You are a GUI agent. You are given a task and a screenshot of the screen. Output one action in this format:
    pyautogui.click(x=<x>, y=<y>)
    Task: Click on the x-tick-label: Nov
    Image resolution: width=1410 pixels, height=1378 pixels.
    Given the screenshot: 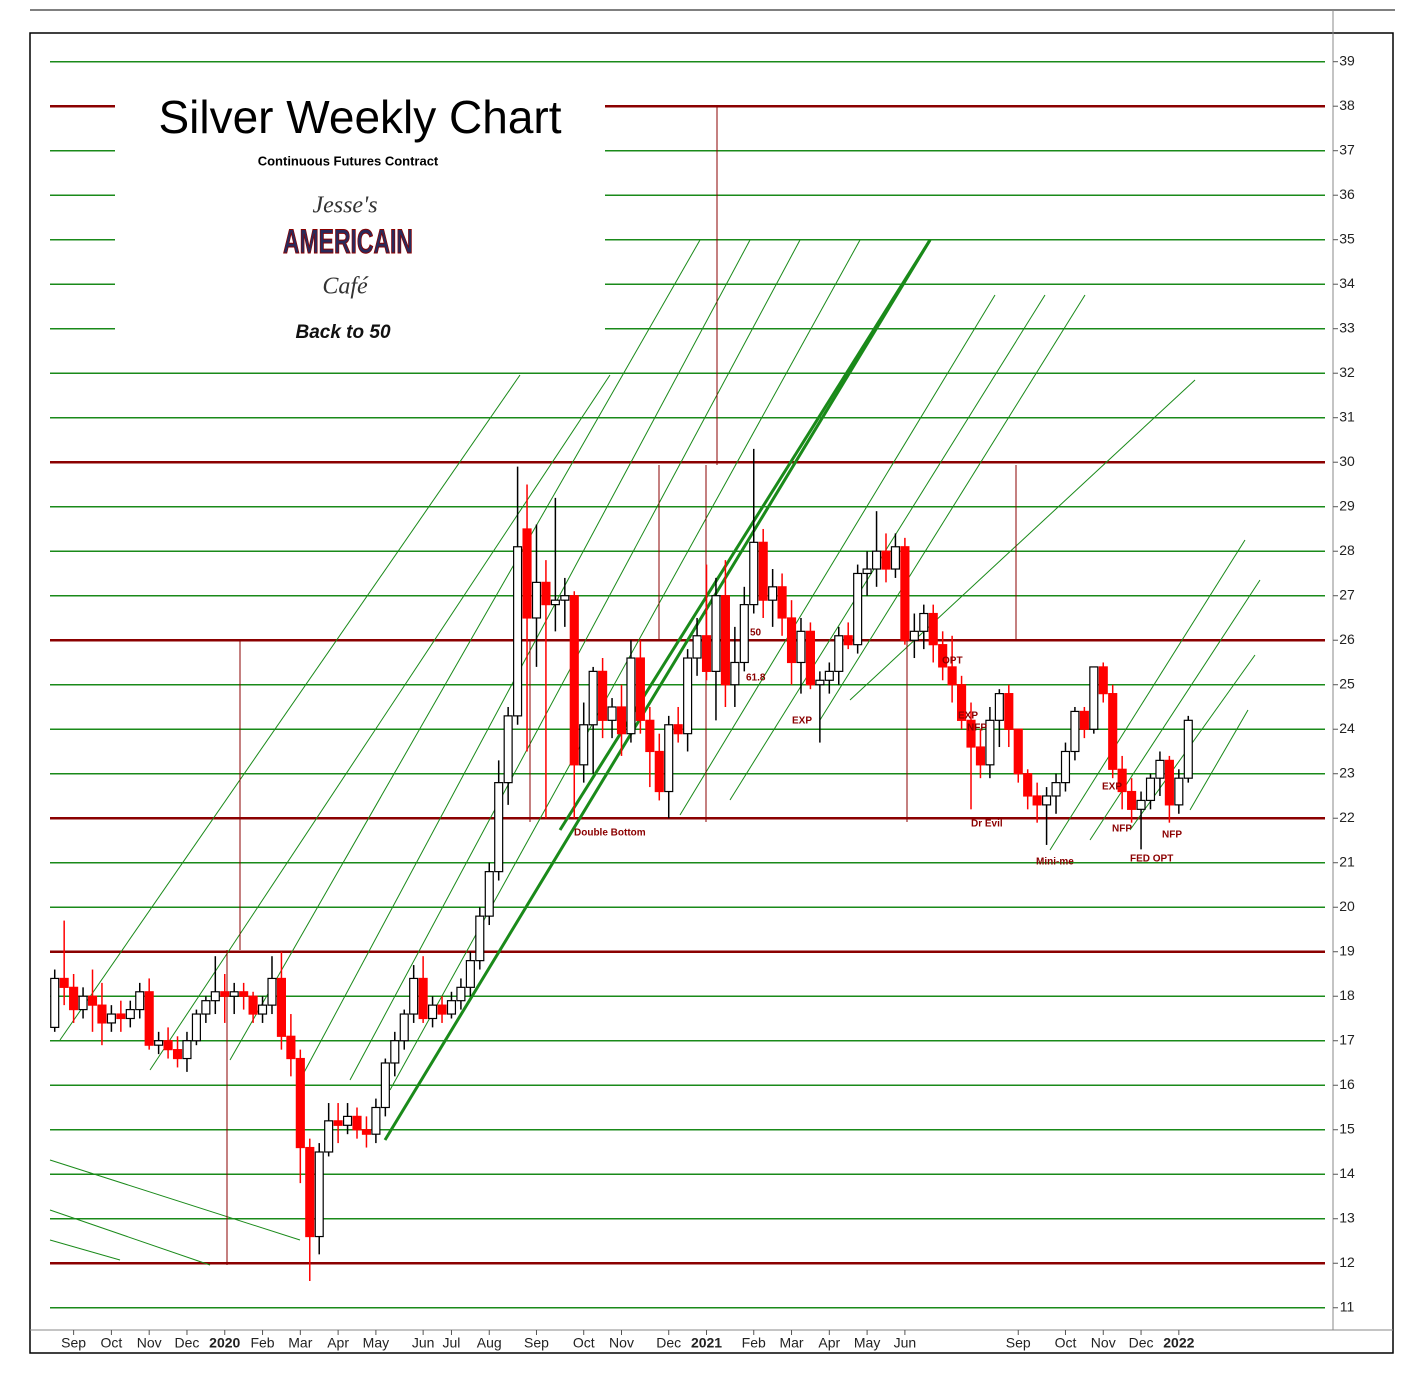 What is the action you would take?
    pyautogui.click(x=621, y=1343)
    